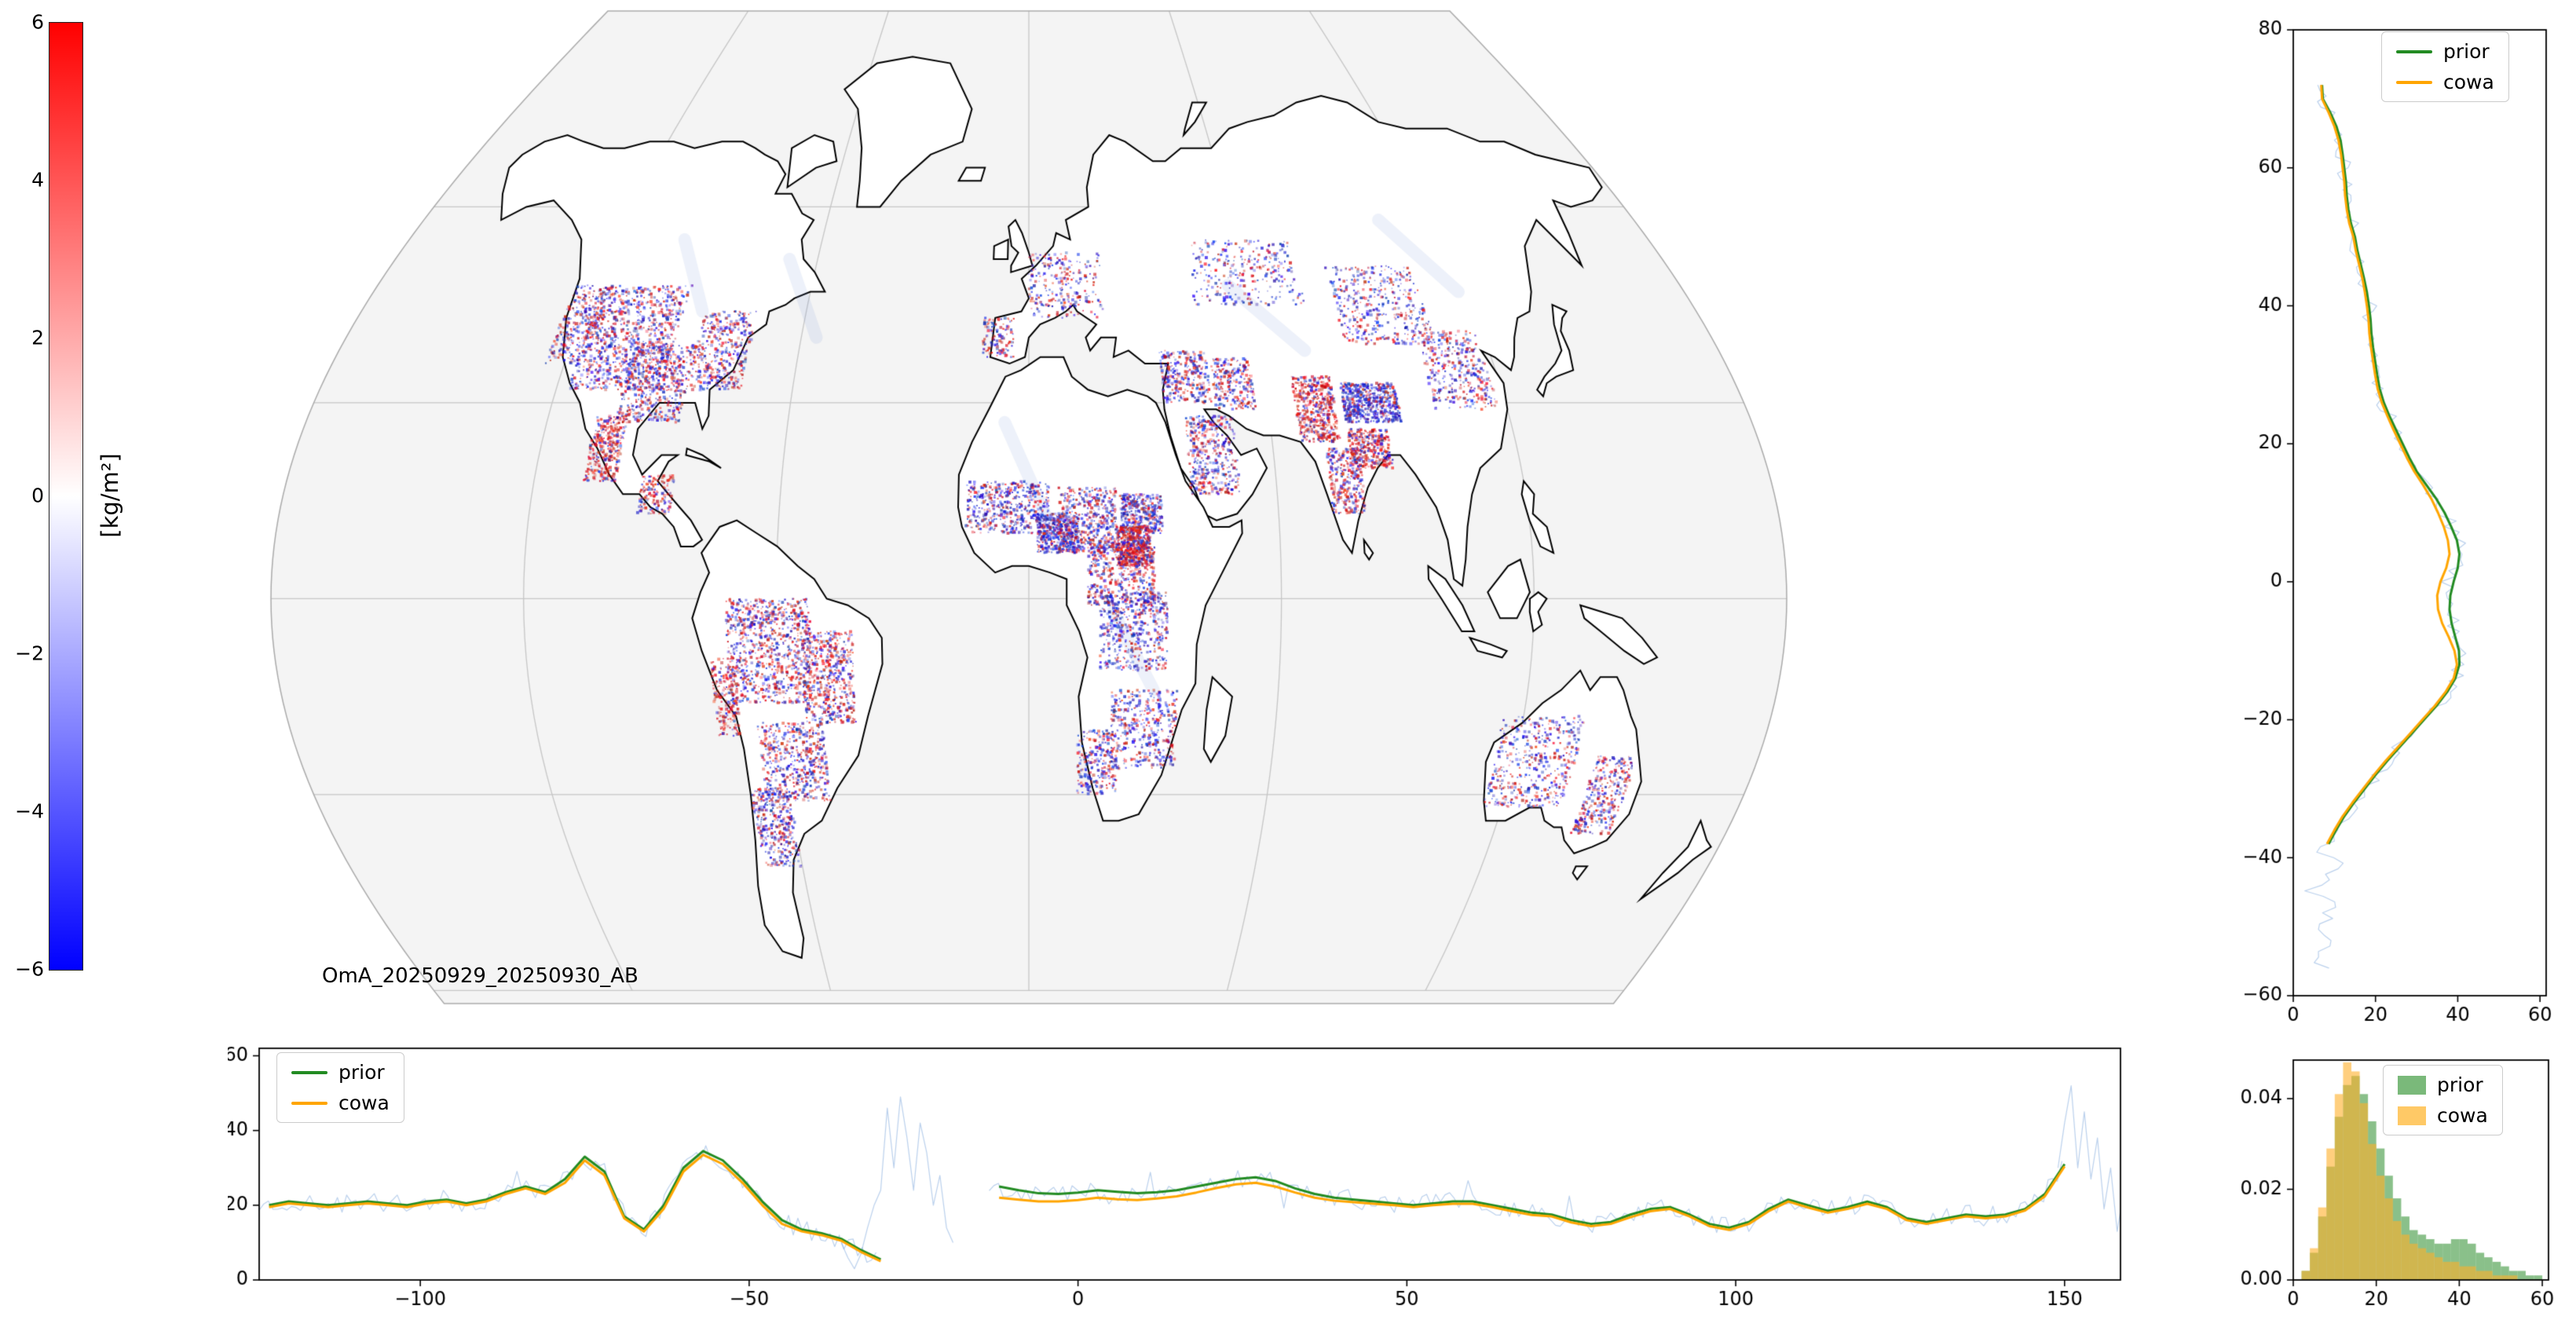 This screenshot has width=2576, height=1331. I want to click on colorbar-tick-label: 0, so click(38, 495).